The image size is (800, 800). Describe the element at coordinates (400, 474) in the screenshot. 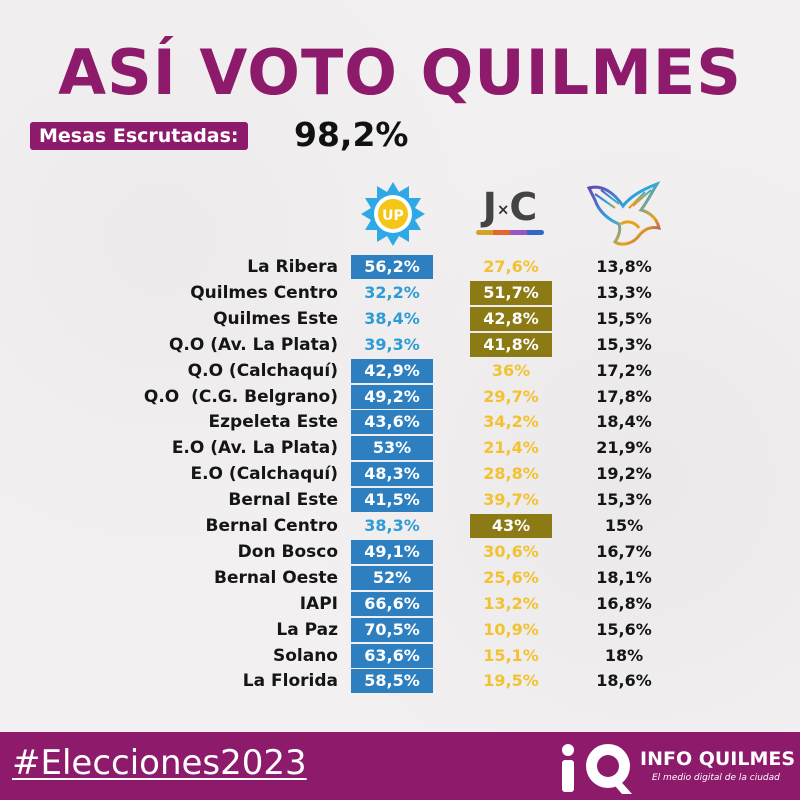

I see `table-row: E.O (Calchaquí) 48,3% 28,8% 19,2%` at that location.